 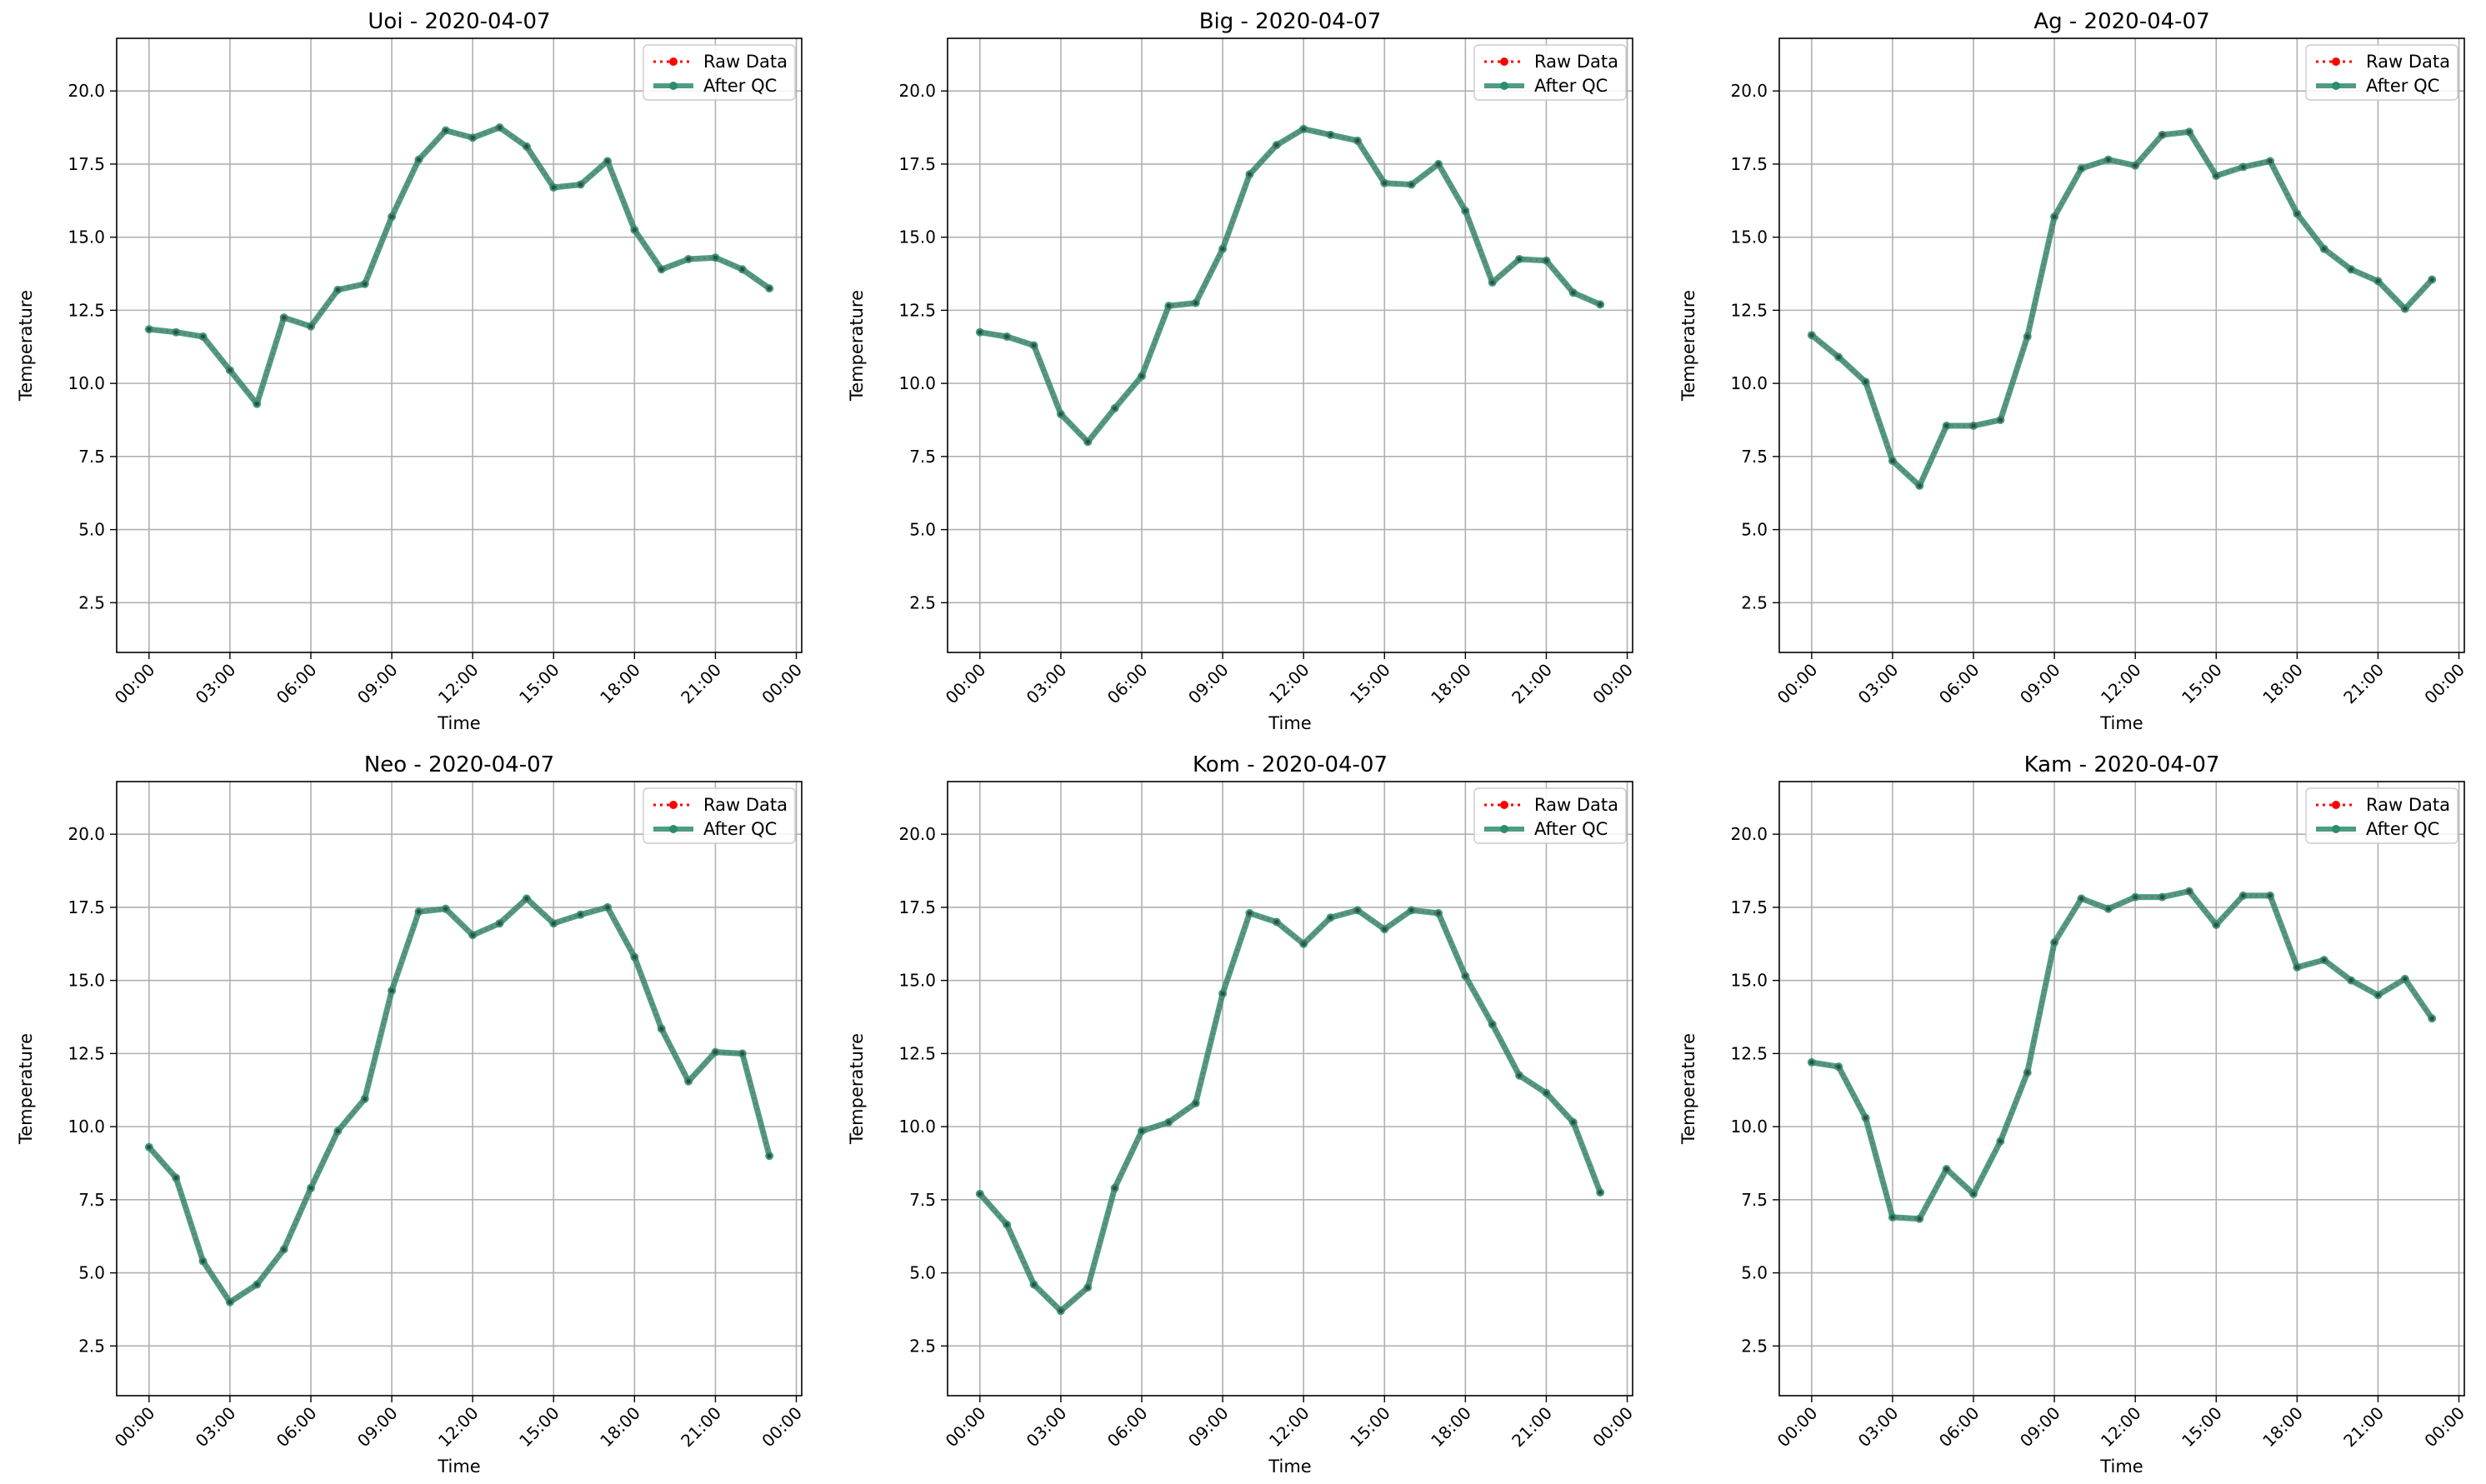 What do you see at coordinates (701, 684) in the screenshot?
I see `x-tick-label: 21:00` at bounding box center [701, 684].